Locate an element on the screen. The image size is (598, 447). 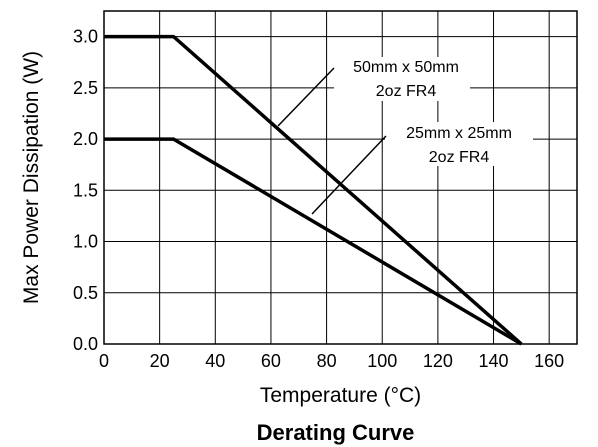
y-tick-label: 2.5 is located at coordinates (85, 88).